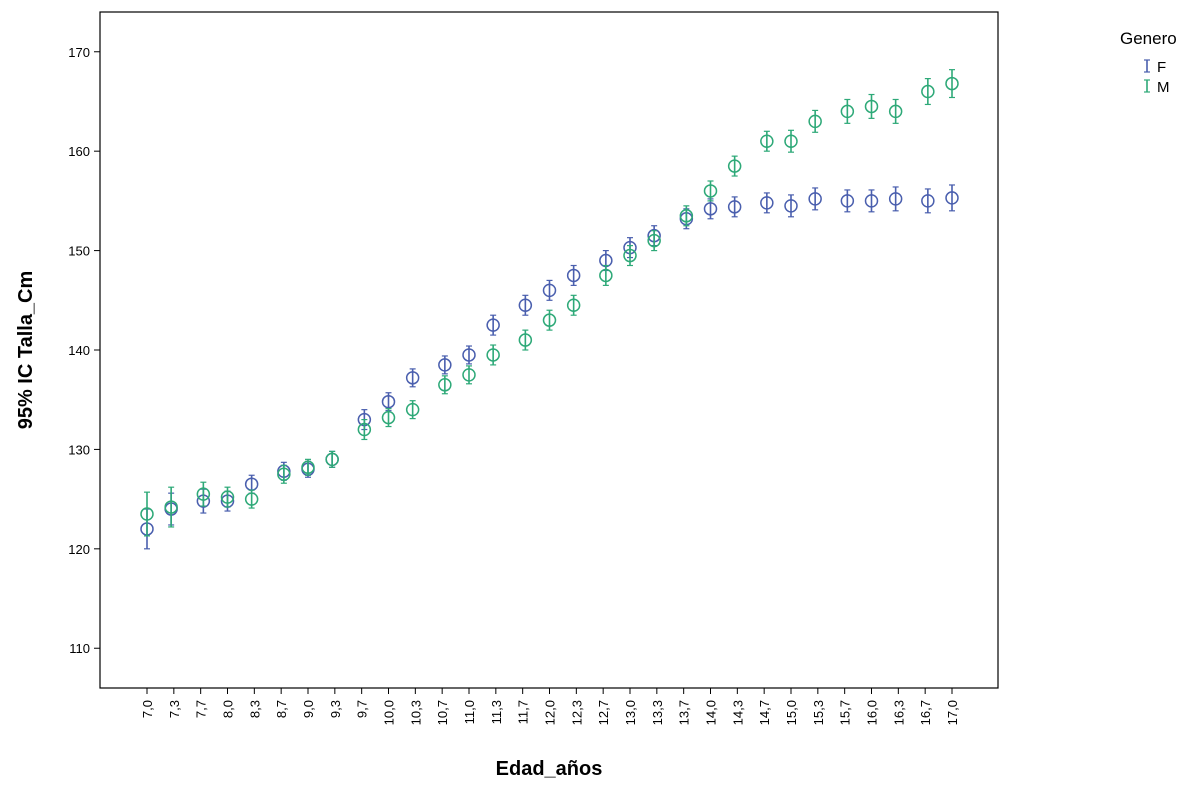 This screenshot has width=1194, height=786. What do you see at coordinates (549, 769) in the screenshot?
I see `x-axis-label: Edad_años` at bounding box center [549, 769].